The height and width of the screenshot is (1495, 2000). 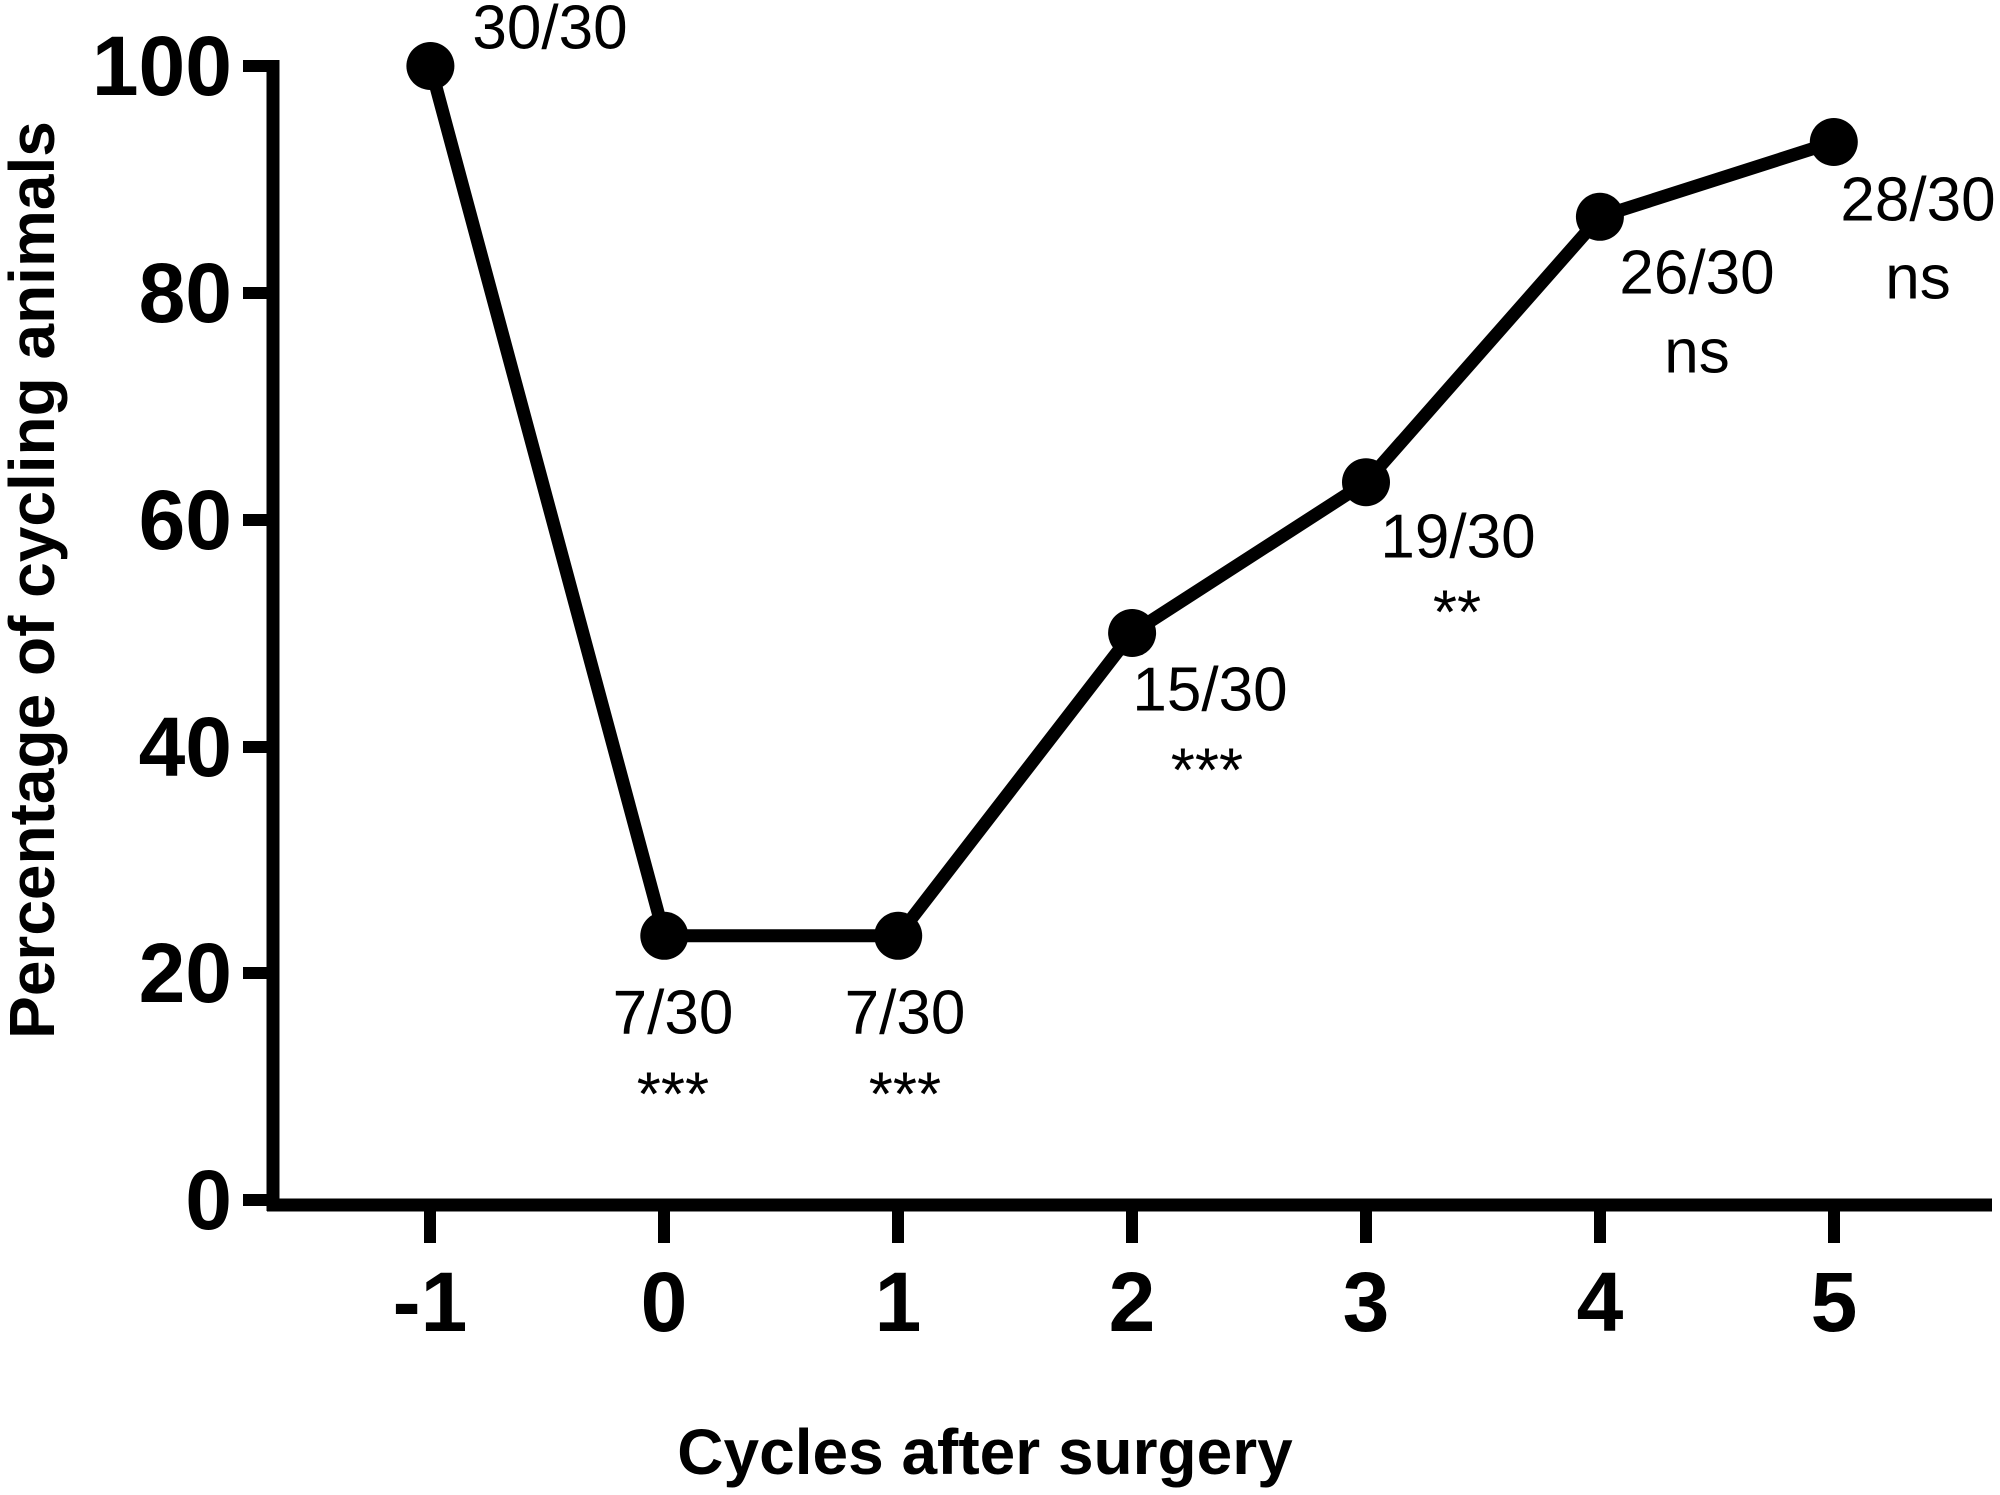 I want to click on point-label: 19/30, so click(x=1457, y=537).